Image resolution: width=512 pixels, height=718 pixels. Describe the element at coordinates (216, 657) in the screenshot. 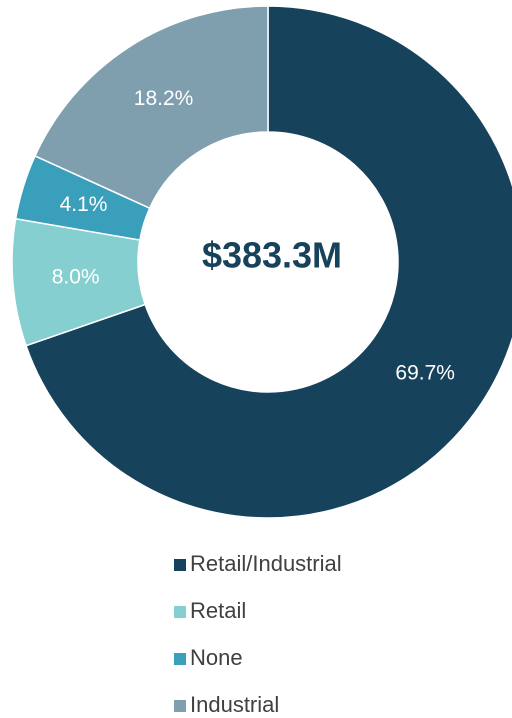

I see `legend-label: None` at that location.